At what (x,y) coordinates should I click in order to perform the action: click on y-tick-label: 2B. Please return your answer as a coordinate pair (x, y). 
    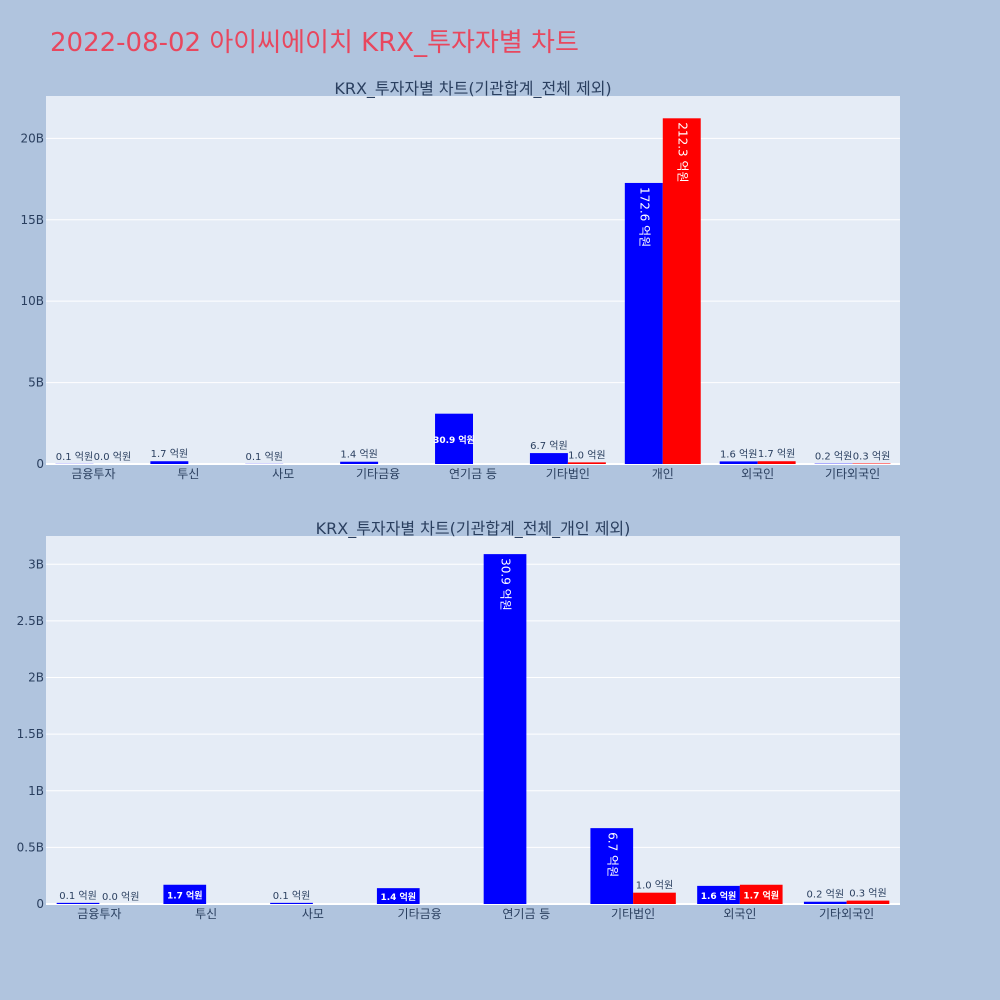
    Looking at the image, I should click on (36, 678).